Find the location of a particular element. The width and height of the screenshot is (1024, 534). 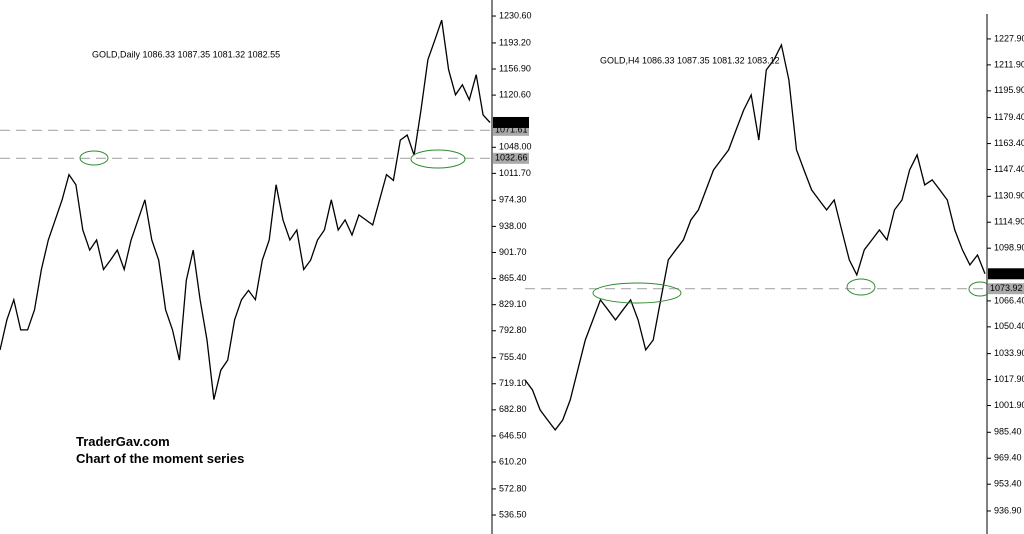

annotation: Chart of the moment series is located at coordinates (160, 458).